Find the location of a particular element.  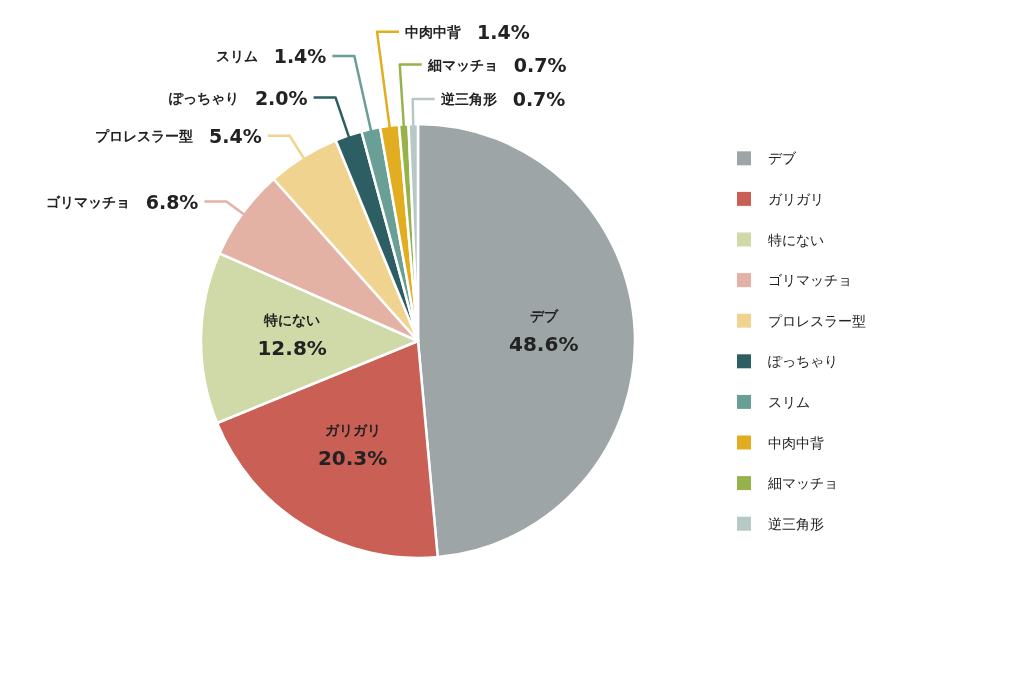

slice-label: ガリガリ is located at coordinates (352, 429).